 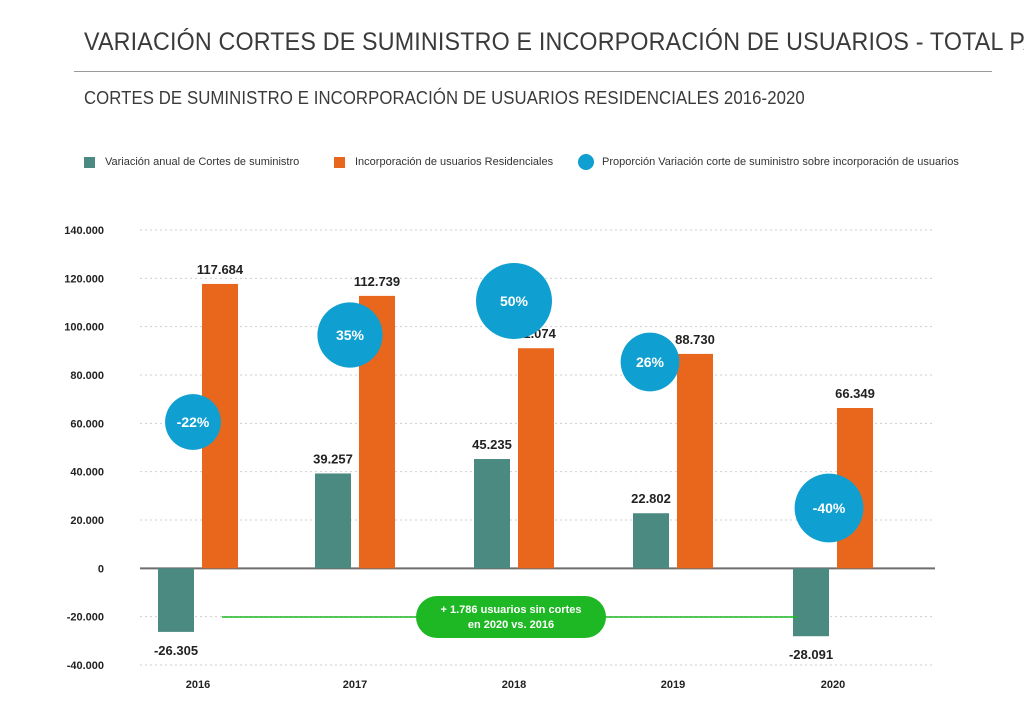 I want to click on data-label-cortes-2016: -26.305, so click(x=176, y=650).